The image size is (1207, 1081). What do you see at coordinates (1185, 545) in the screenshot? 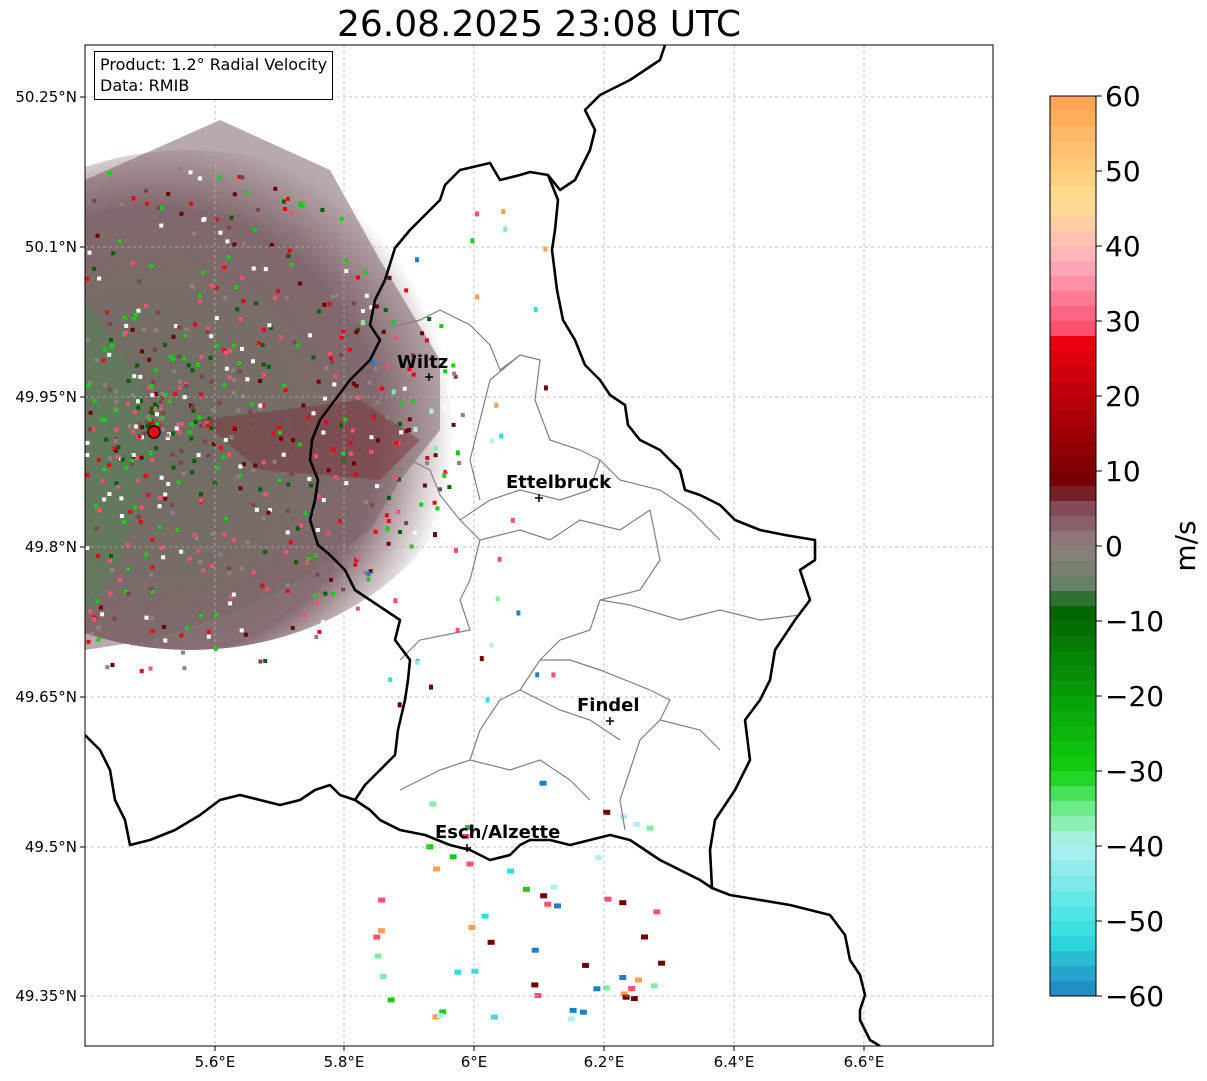
I see `colorbar-unit-label: m/s` at bounding box center [1185, 545].